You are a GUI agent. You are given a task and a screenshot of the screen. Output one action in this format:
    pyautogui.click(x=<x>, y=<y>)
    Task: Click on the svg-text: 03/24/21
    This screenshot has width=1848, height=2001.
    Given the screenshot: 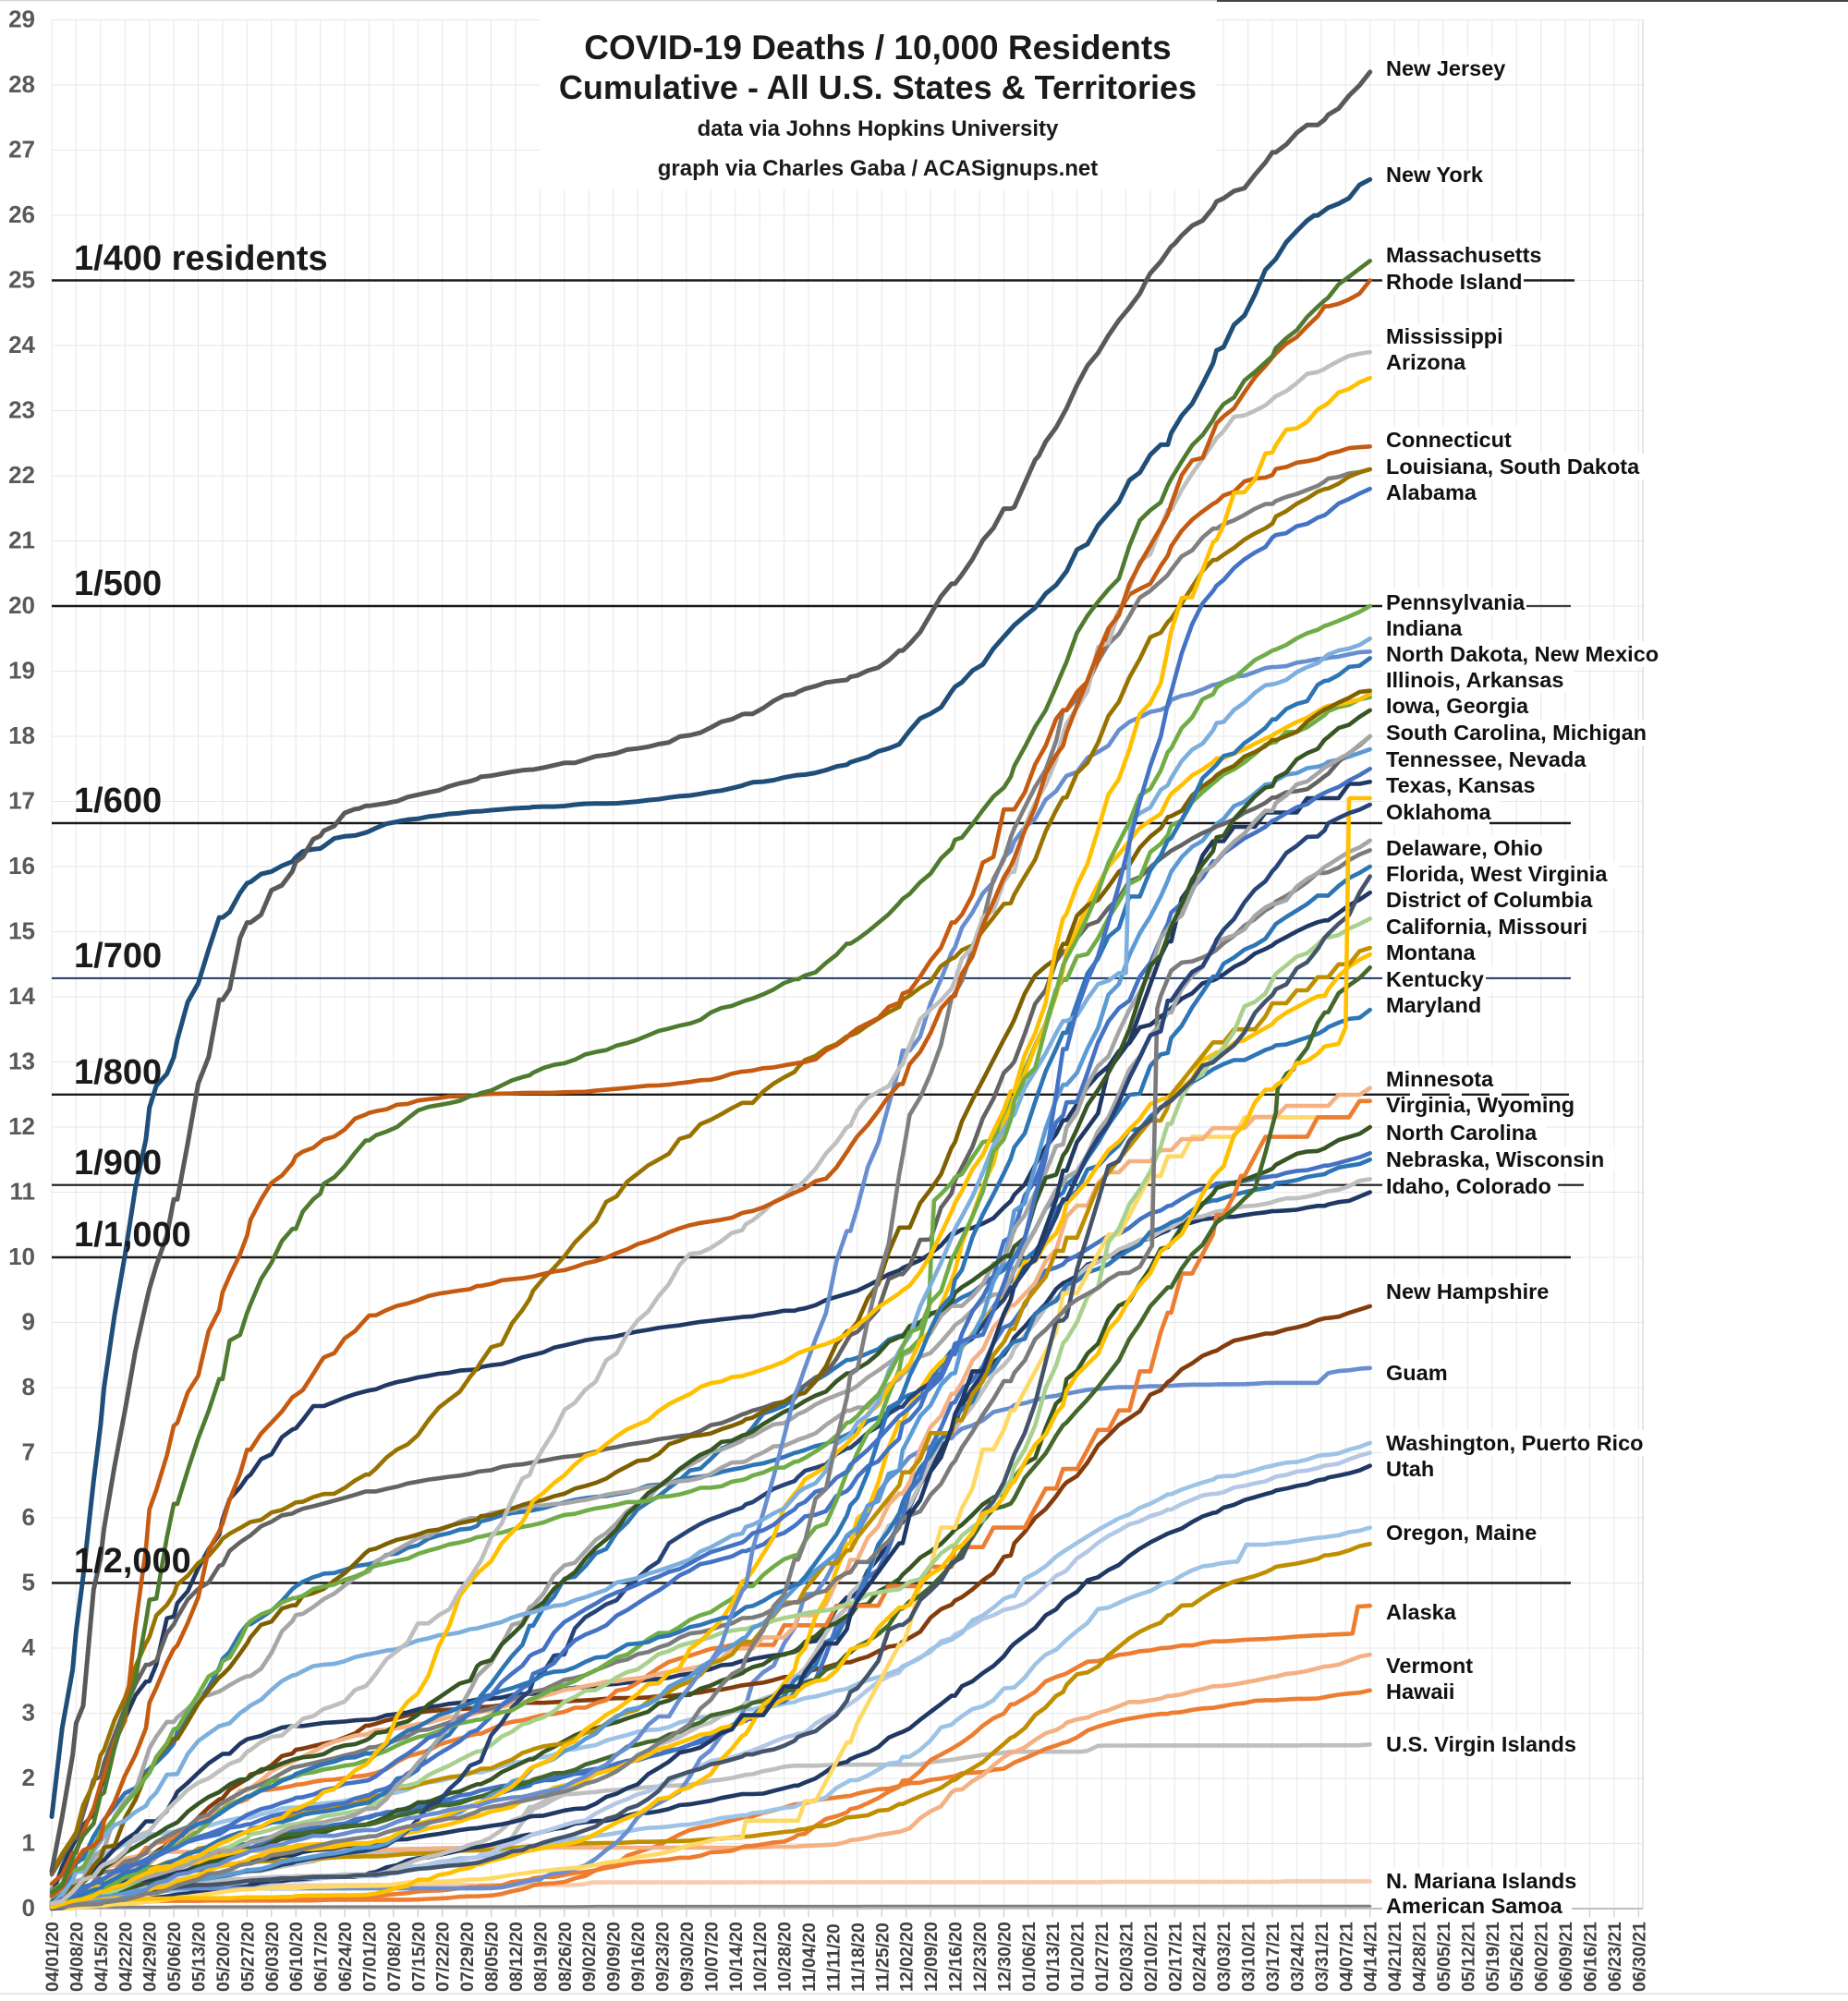 What is the action you would take?
    pyautogui.click(x=1297, y=1957)
    